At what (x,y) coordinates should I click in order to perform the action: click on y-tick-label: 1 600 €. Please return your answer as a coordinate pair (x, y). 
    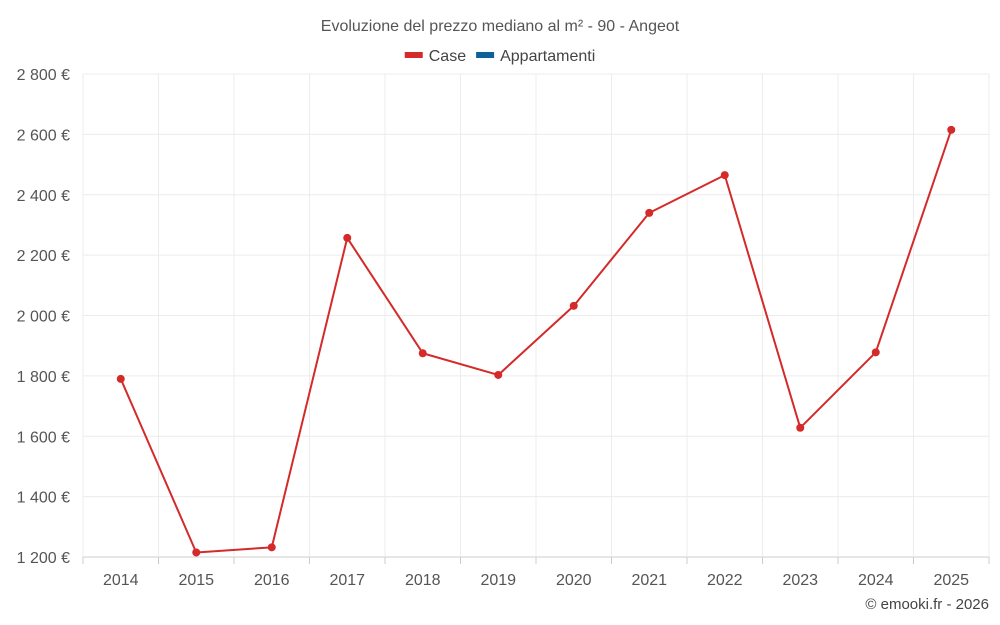
    Looking at the image, I should click on (43, 437).